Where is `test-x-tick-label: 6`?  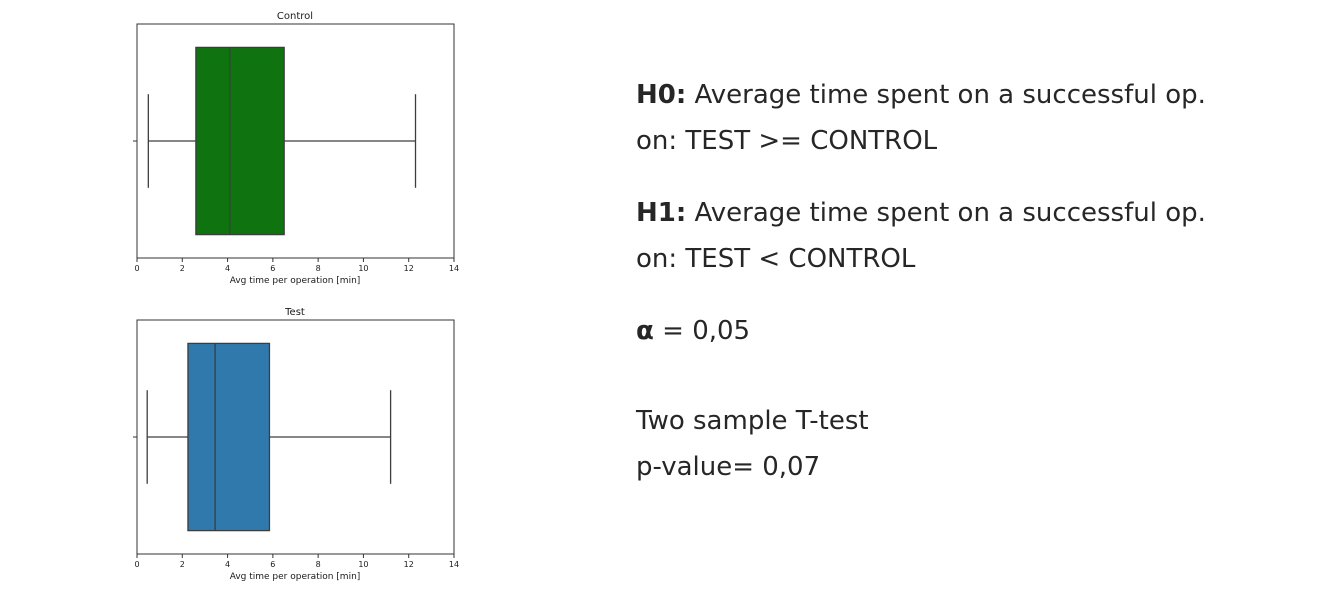
test-x-tick-label: 6 is located at coordinates (272, 564).